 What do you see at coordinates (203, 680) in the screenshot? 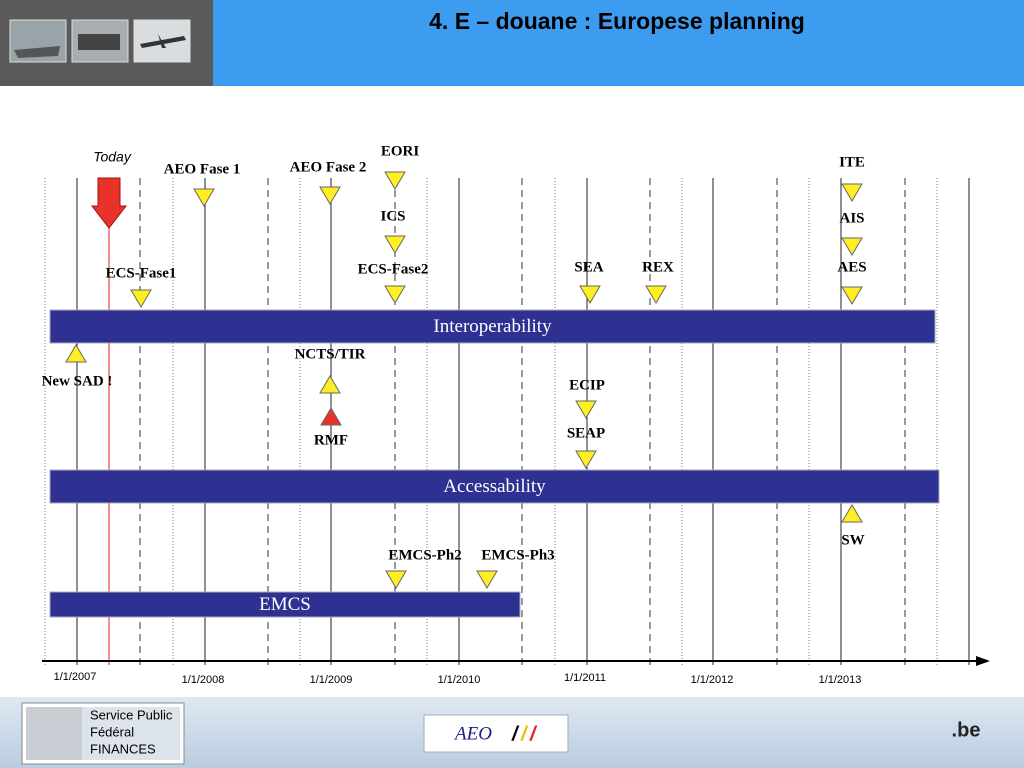
I see `date-label: 1/1/2008` at bounding box center [203, 680].